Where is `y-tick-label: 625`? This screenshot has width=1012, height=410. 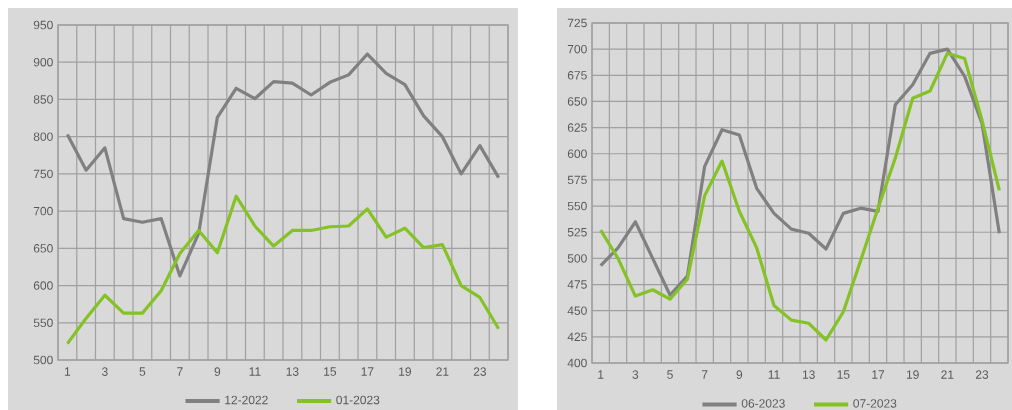 y-tick-label: 625 is located at coordinates (577, 127).